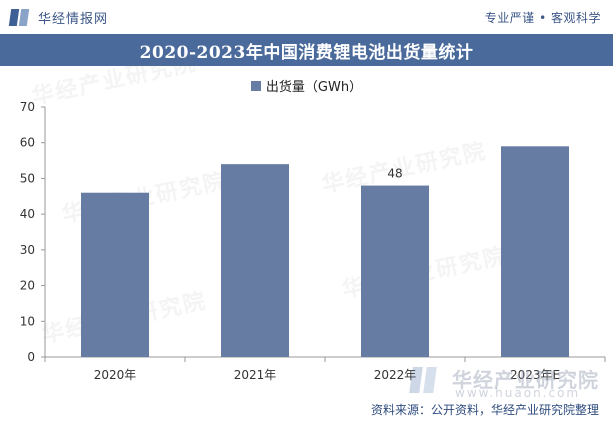 This screenshot has width=613, height=425. I want to click on y-tick-label: 30, so click(27, 250).